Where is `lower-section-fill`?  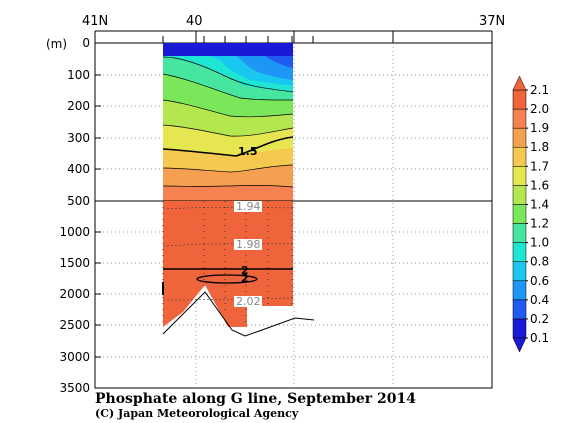 lower-section-fill is located at coordinates (228, 264).